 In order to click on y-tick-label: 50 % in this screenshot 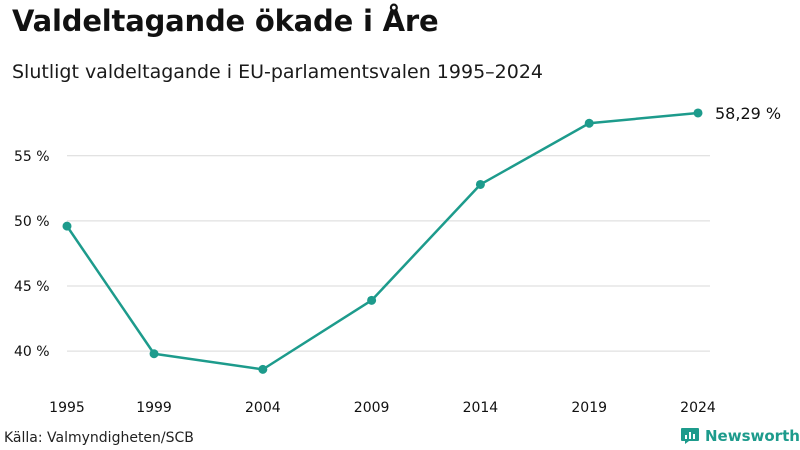, I will do `click(32, 222)`.